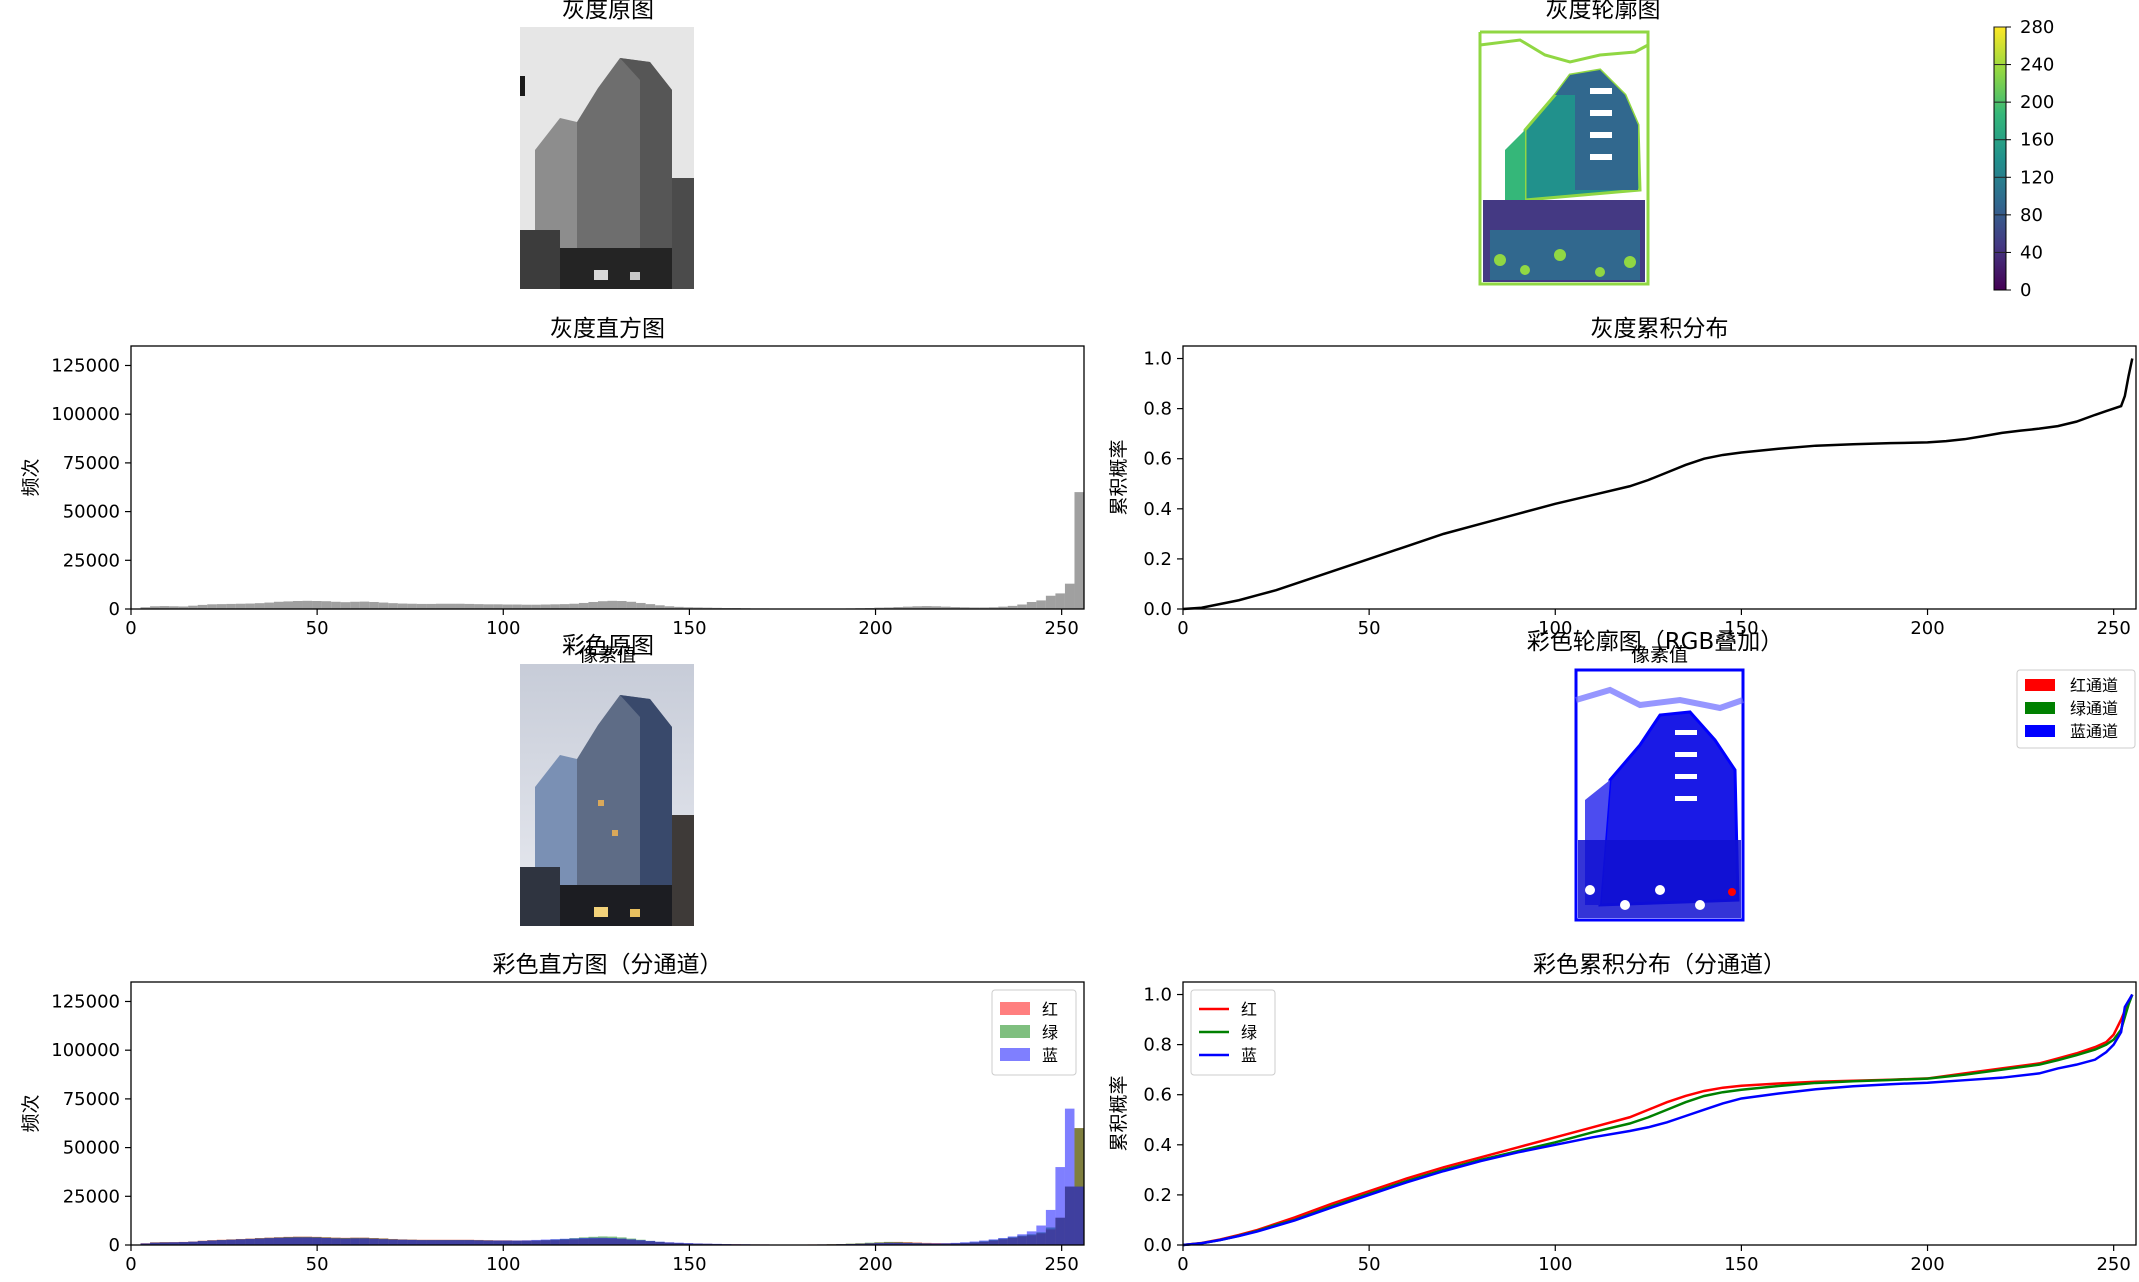 Image resolution: width=2139 pixels, height=1282 pixels. Describe the element at coordinates (1249, 1009) in the screenshot. I see `legend-label: 红` at that location.